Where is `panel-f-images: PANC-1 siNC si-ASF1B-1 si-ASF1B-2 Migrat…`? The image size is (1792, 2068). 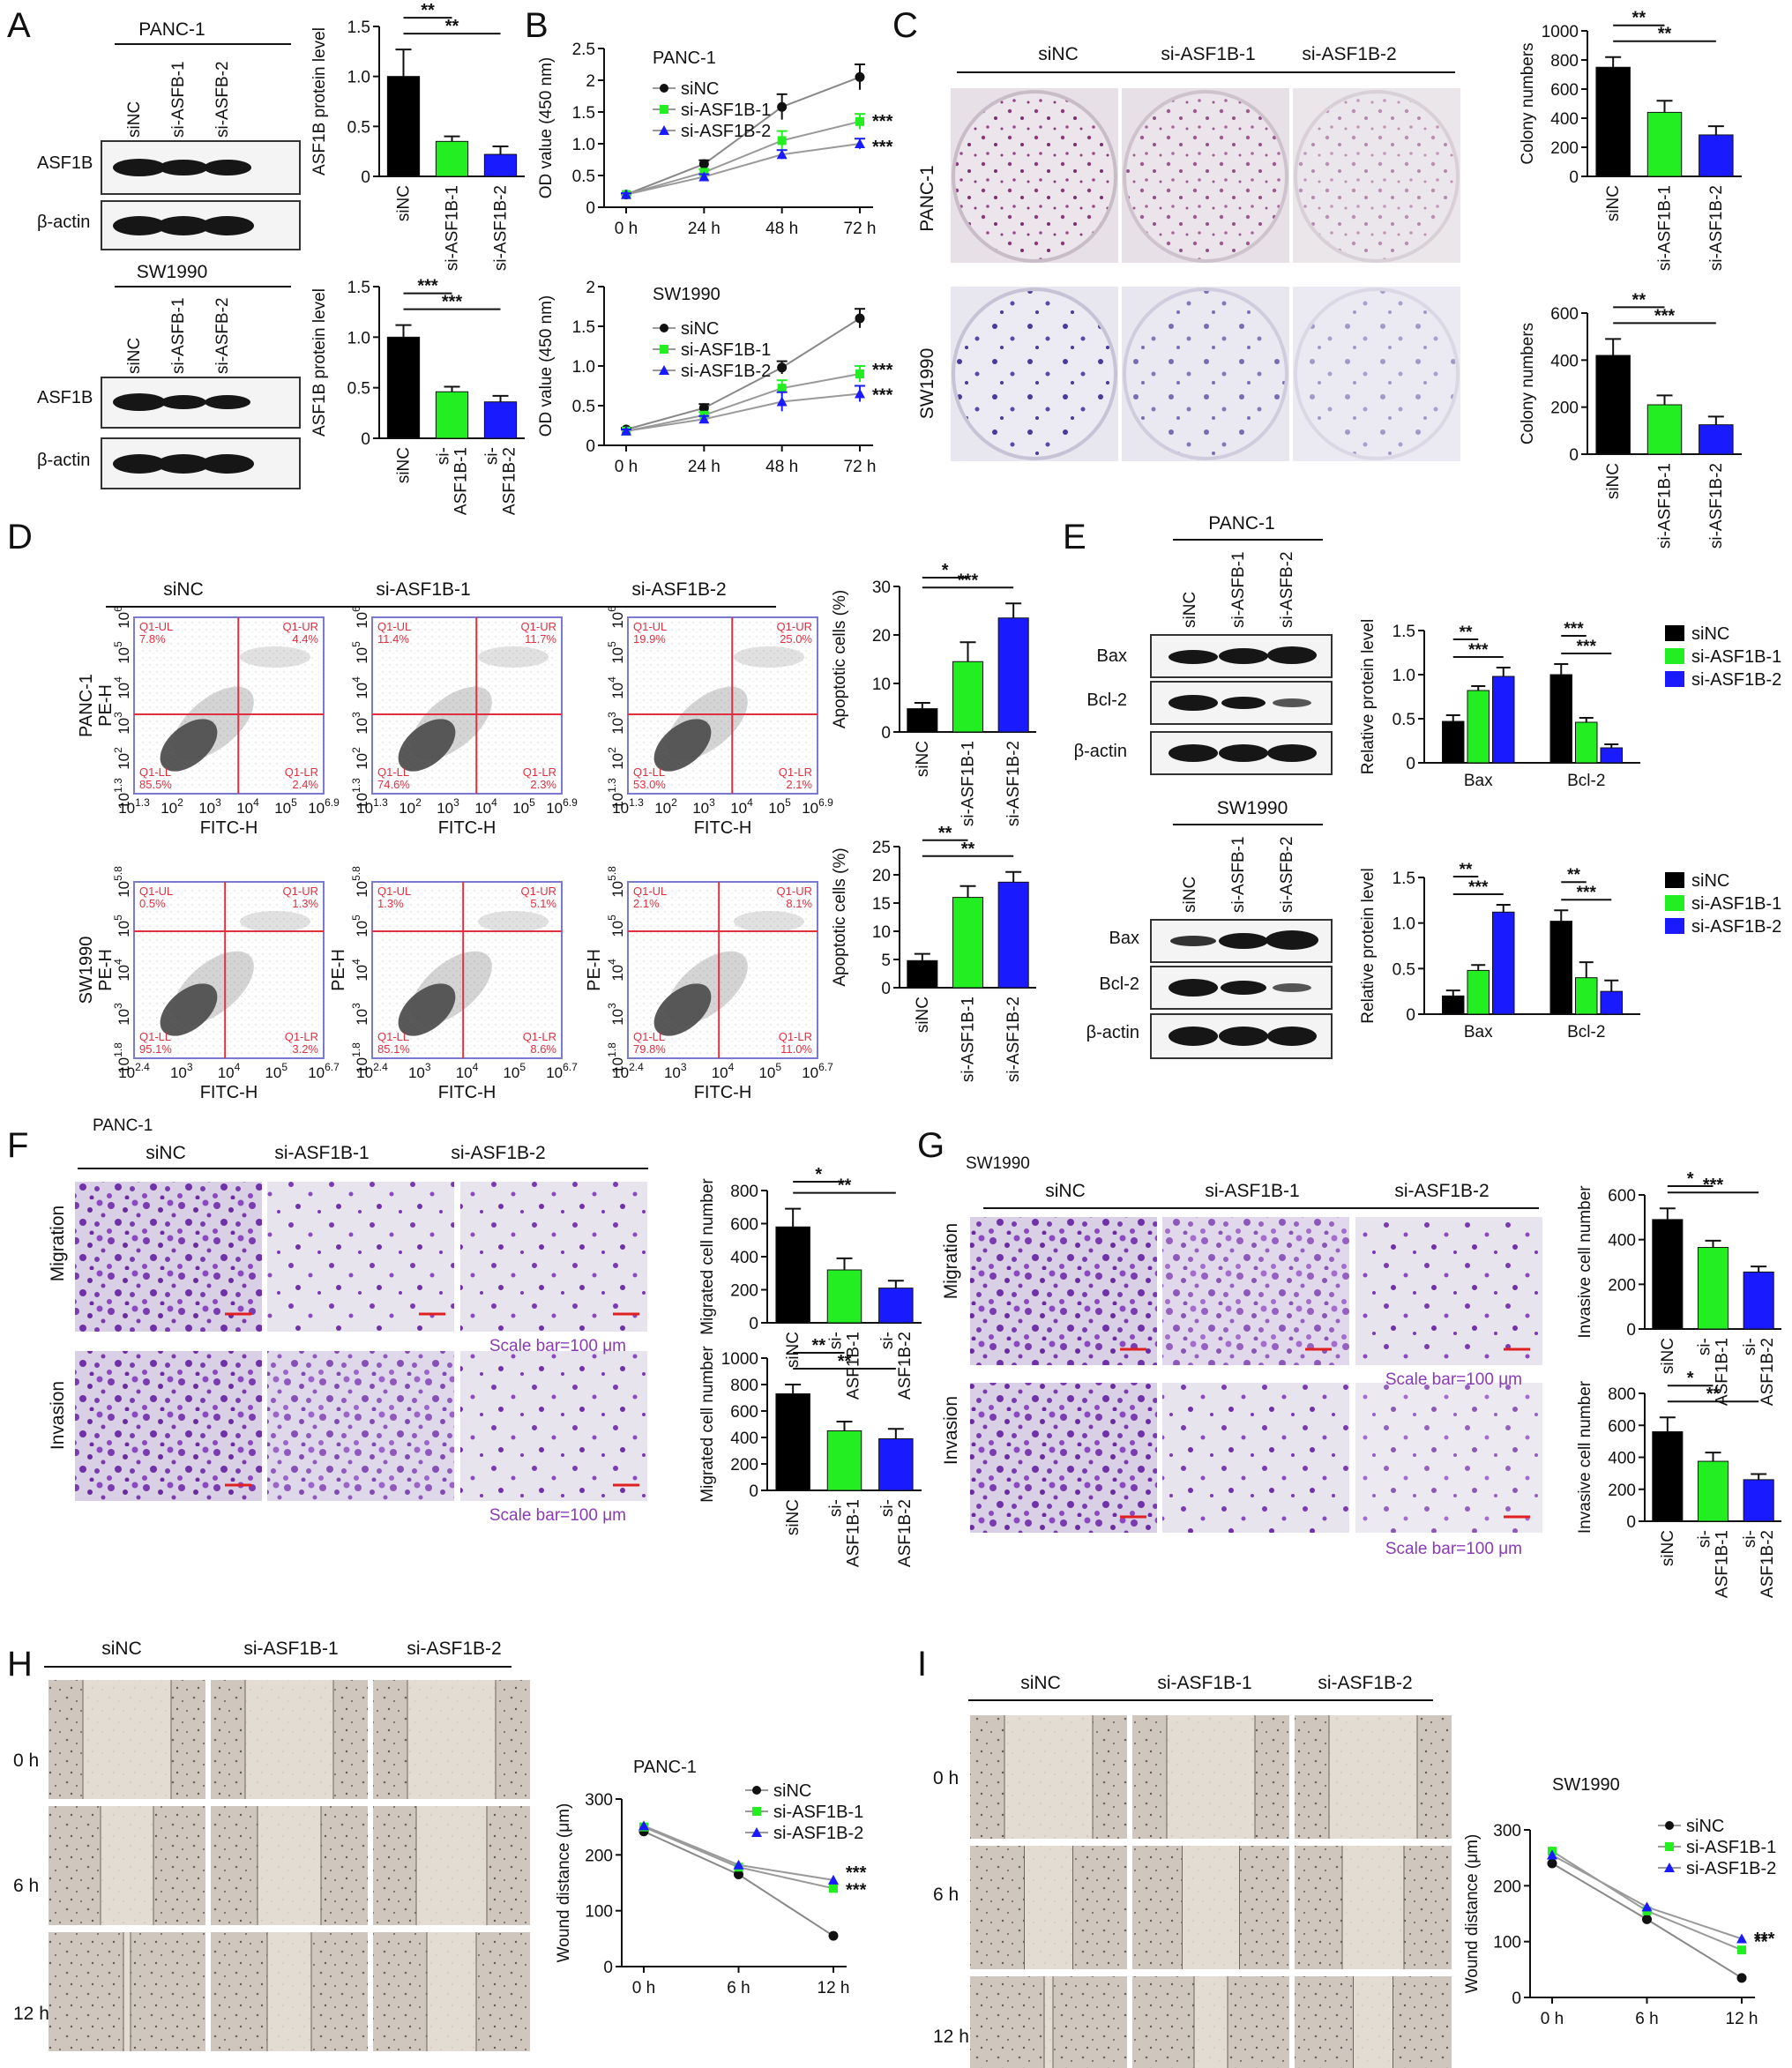 panel-f-images: PANC-1 siNC si-ASF1B-1 si-ASF1B-2 Migrat… is located at coordinates (348, 1320).